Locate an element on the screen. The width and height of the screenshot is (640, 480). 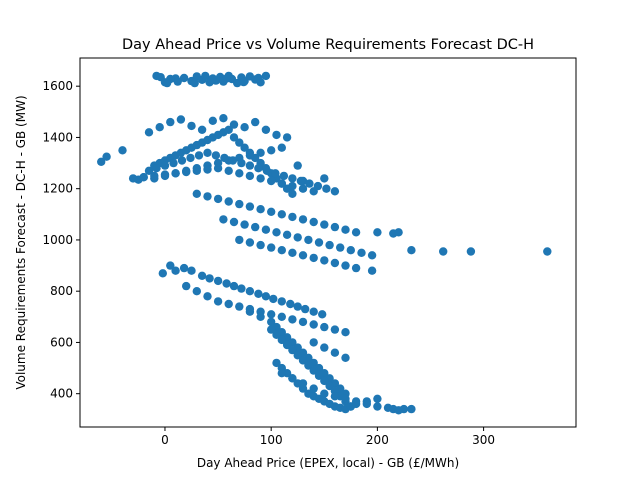
x-tick-label: 200 is located at coordinates (377, 440).